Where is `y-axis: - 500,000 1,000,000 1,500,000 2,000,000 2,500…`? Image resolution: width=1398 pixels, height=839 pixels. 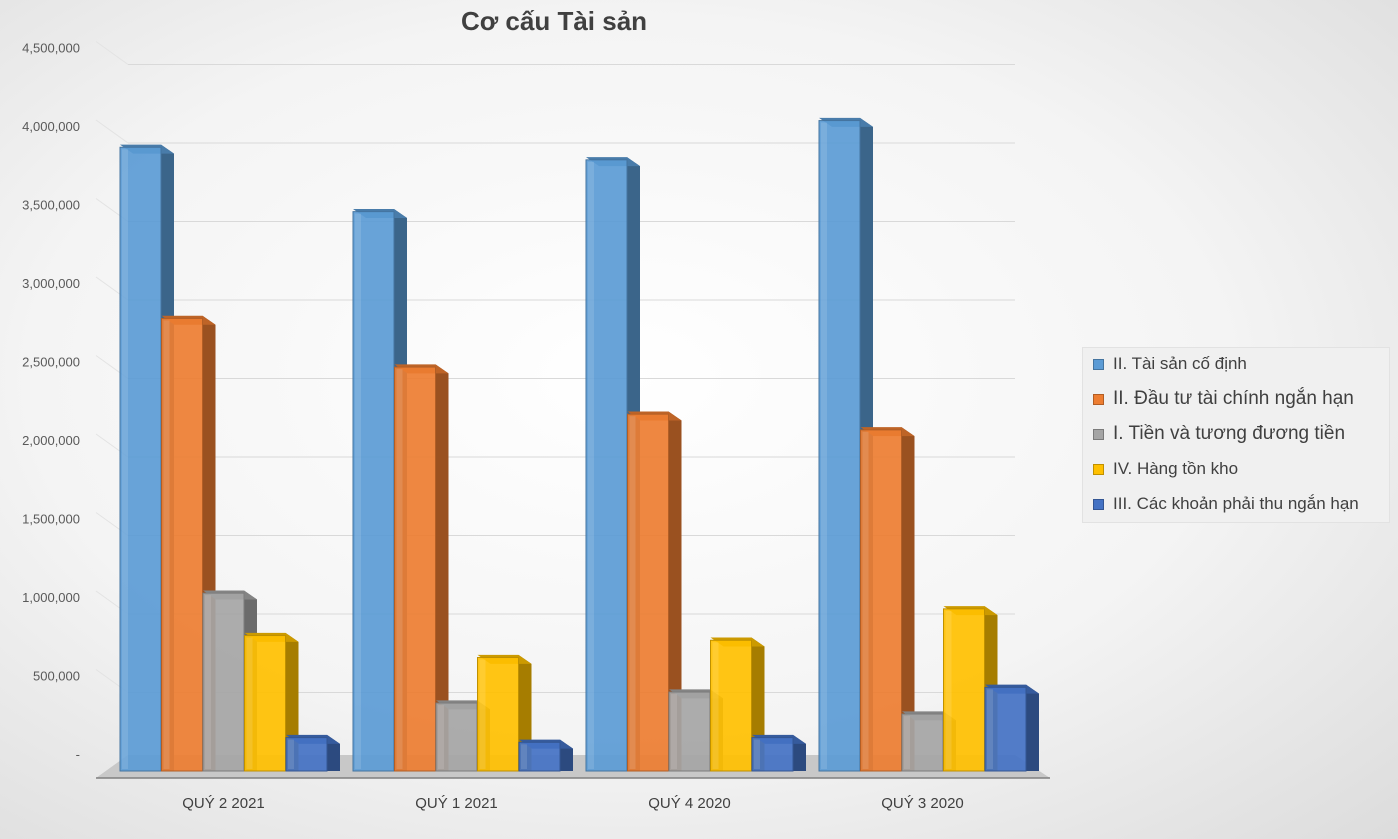
y-axis: - 500,000 1,000,000 1,500,000 2,000,000 2,500… is located at coordinates (51, 402).